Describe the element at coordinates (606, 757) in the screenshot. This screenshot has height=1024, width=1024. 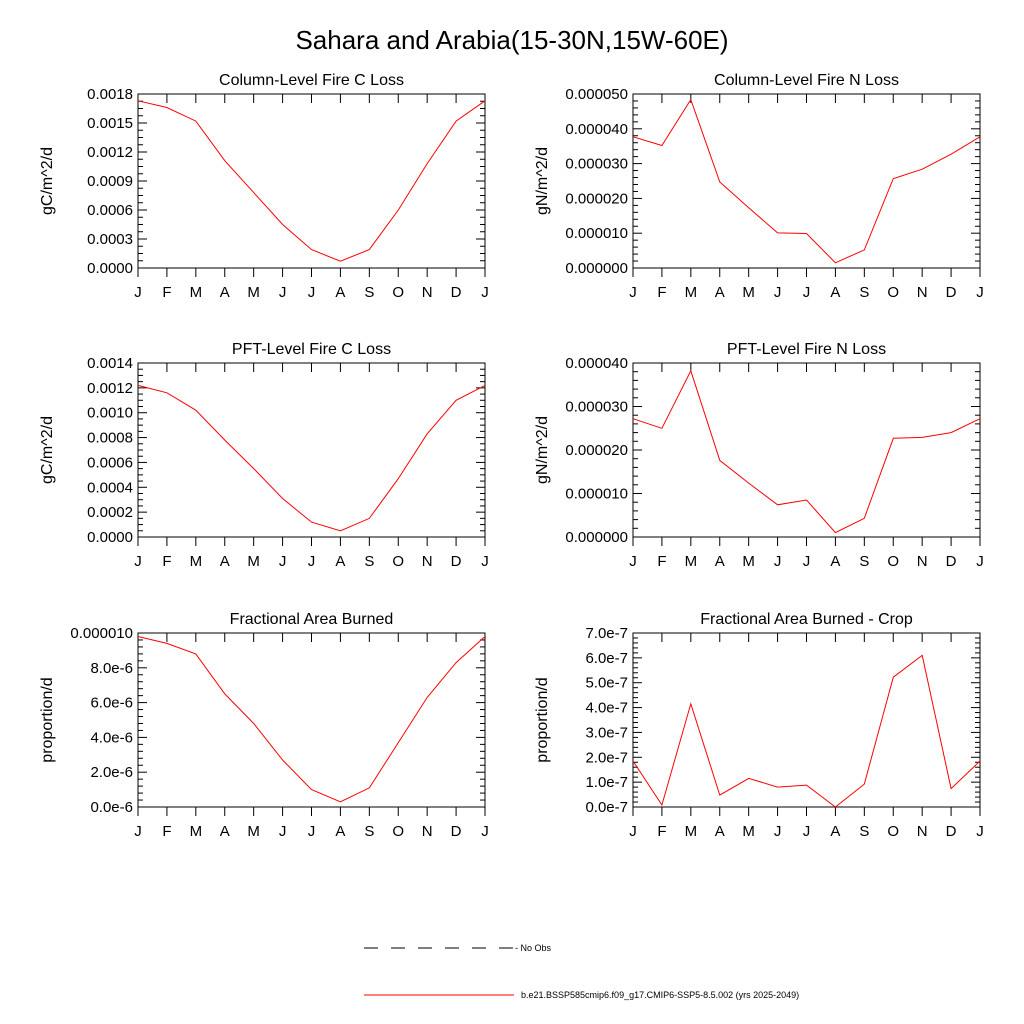
I see `y-tick-label: 2.0e-7` at that location.